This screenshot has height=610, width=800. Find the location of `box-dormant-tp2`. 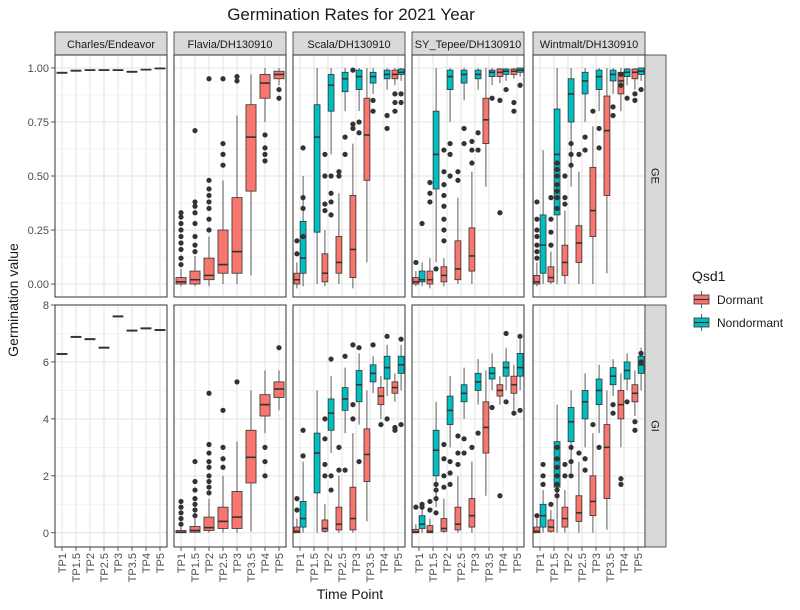

box-dormant-tp2 is located at coordinates (90, 339).